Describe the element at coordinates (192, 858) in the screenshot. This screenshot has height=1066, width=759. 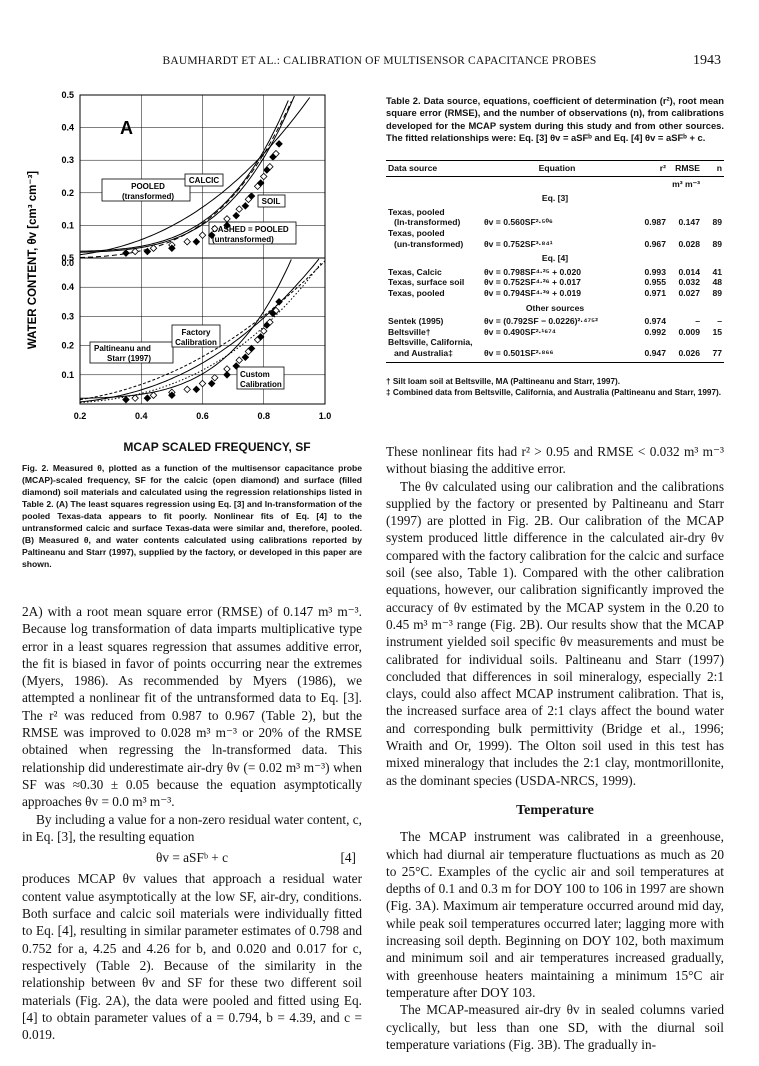
I see `equation-4-text: θv = aSFᵇ + c` at that location.